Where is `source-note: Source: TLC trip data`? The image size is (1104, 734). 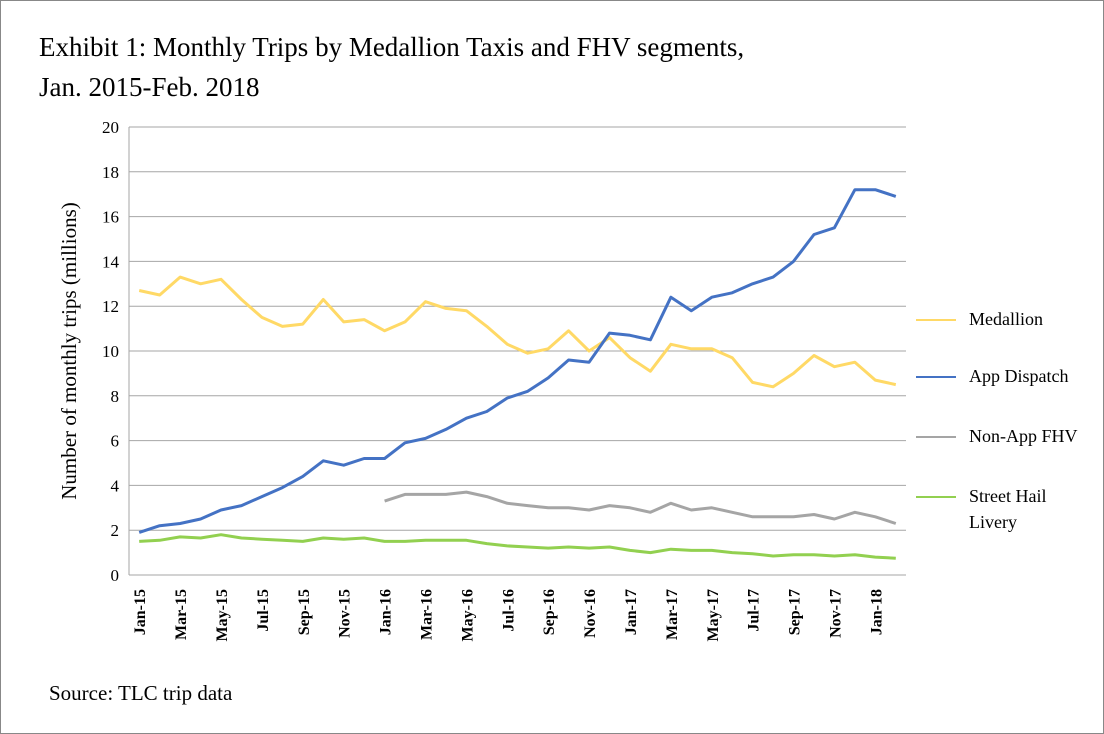 source-note: Source: TLC trip data is located at coordinates (141, 693).